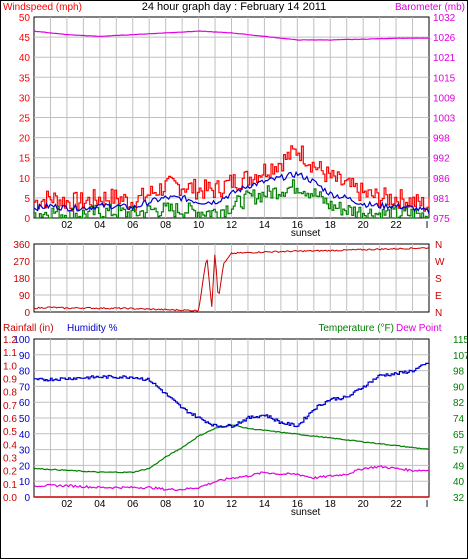 This screenshot has width=468, height=559. I want to click on humidity-ytick: 30, so click(25, 451).